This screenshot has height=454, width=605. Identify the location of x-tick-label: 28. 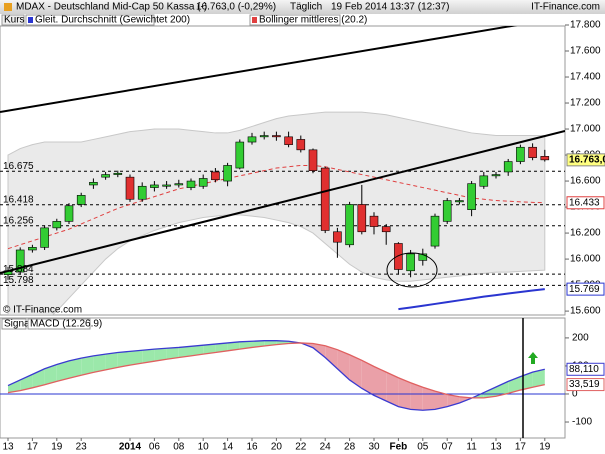
(350, 447).